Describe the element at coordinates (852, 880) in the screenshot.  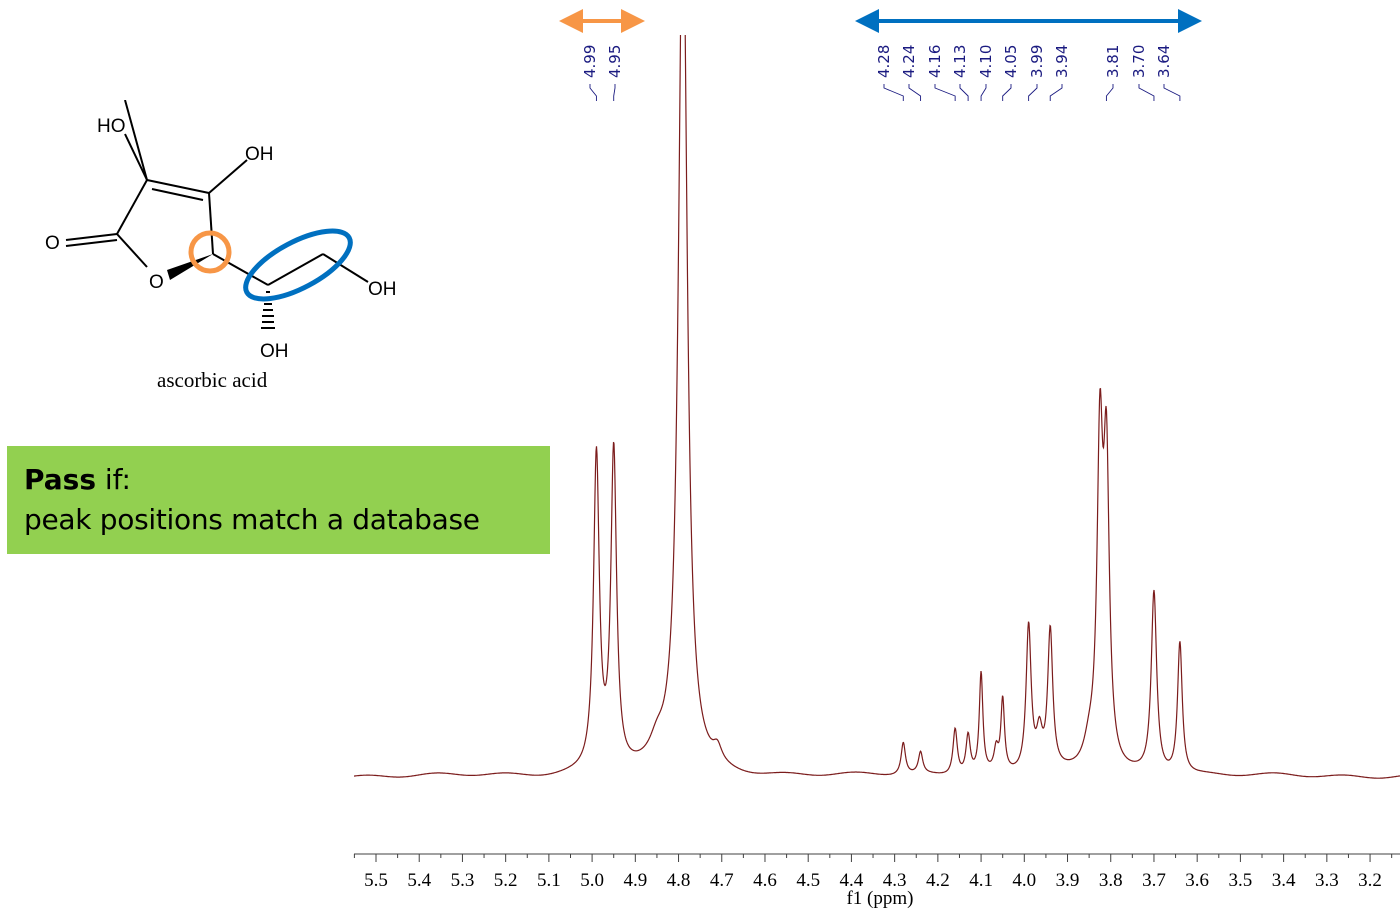
I see `x-tick-label: 4.4` at that location.